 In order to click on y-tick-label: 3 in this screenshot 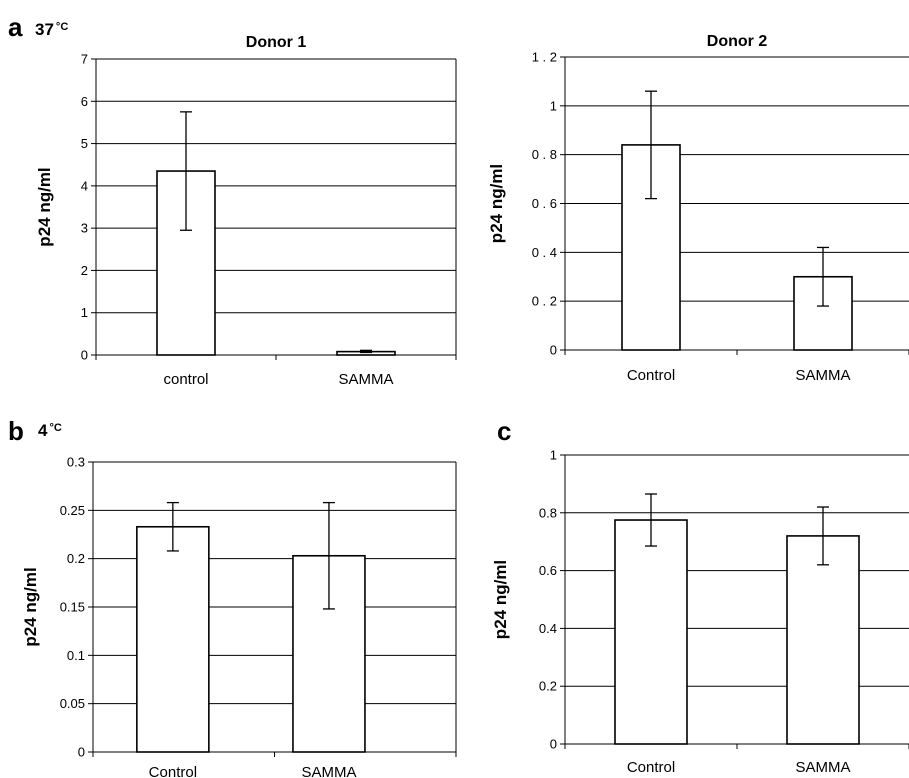, I will do `click(84, 228)`.